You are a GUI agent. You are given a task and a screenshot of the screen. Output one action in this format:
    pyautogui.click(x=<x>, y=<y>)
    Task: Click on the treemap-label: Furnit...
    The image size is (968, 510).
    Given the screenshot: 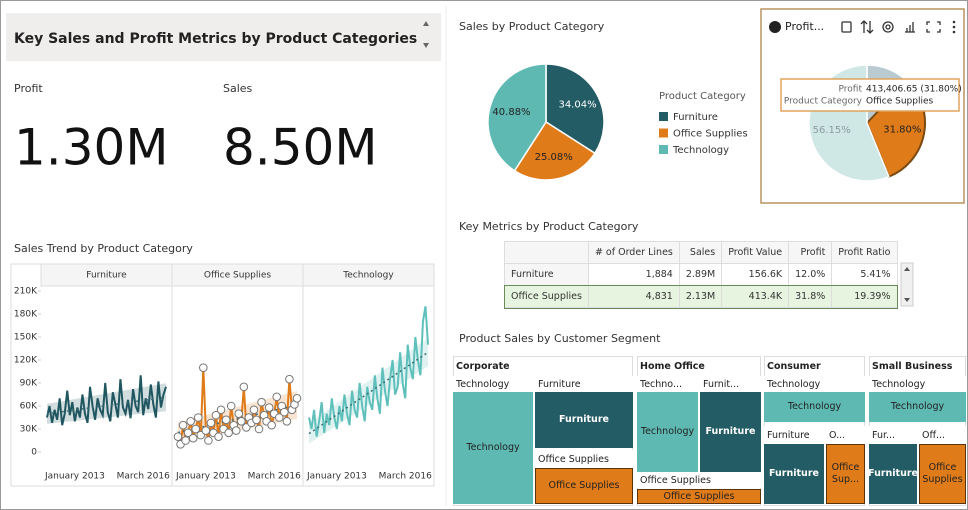 What is the action you would take?
    pyautogui.click(x=730, y=384)
    